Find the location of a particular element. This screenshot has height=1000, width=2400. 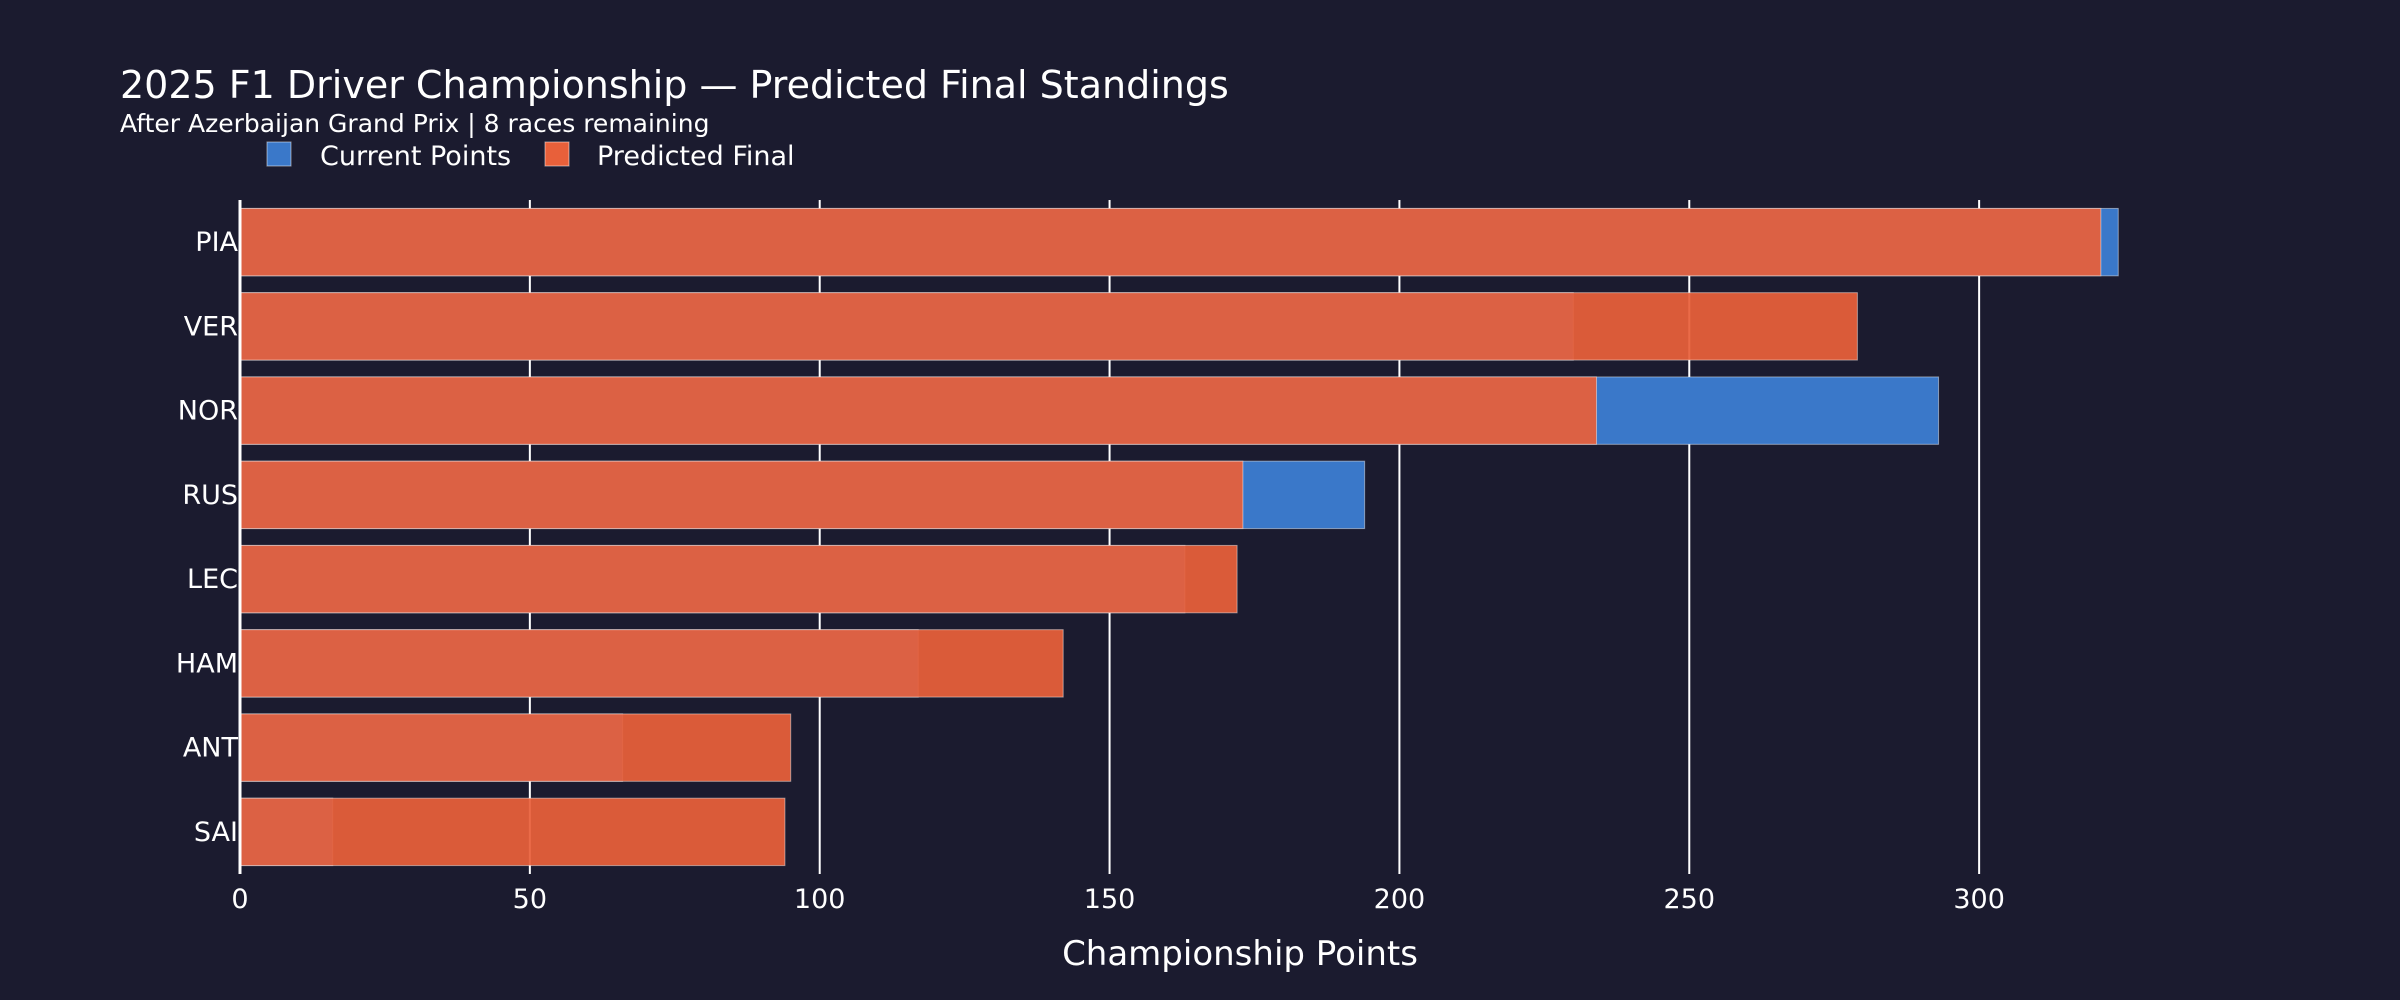

y-tick-label: PIA is located at coordinates (216, 242).